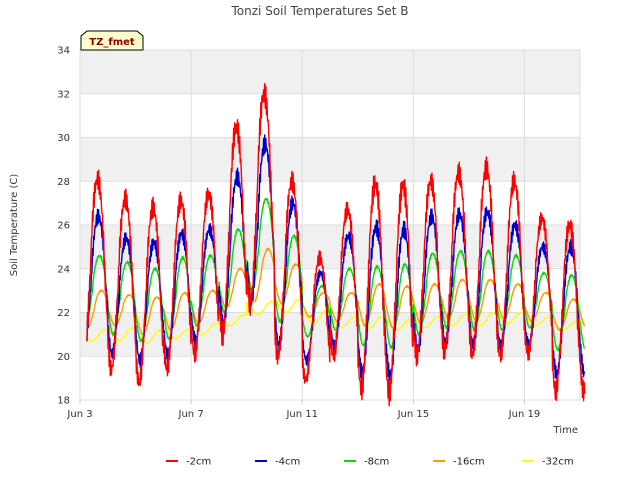 The height and width of the screenshot is (480, 640). Describe the element at coordinates (63, 138) in the screenshot. I see `y-tick-label: 30` at that location.